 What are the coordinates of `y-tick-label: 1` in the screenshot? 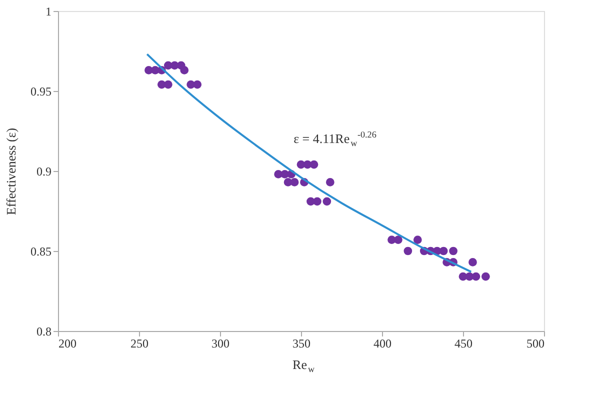 It's located at (49, 11).